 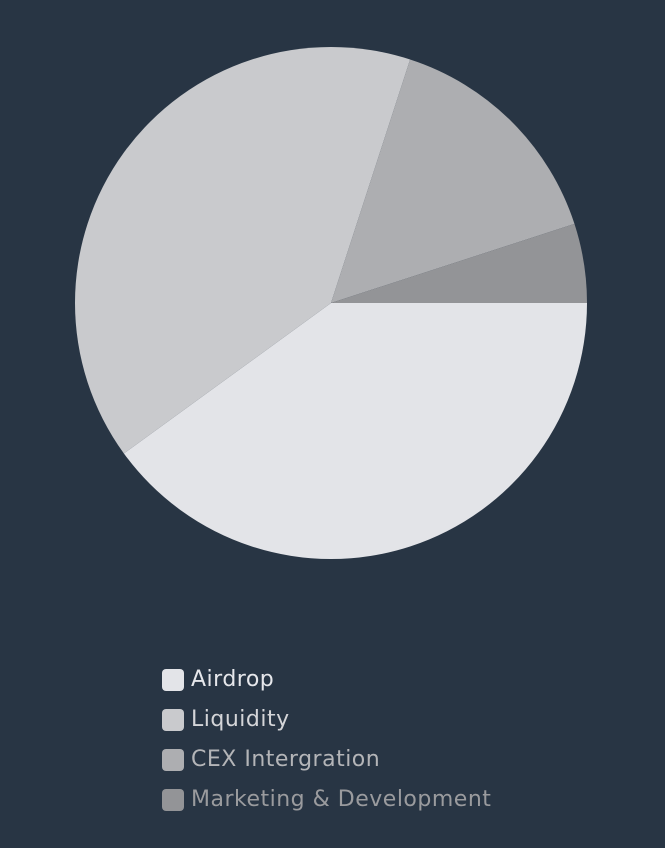 What do you see at coordinates (285, 760) in the screenshot?
I see `legend-label-cex-intergration: CEX Intergration` at bounding box center [285, 760].